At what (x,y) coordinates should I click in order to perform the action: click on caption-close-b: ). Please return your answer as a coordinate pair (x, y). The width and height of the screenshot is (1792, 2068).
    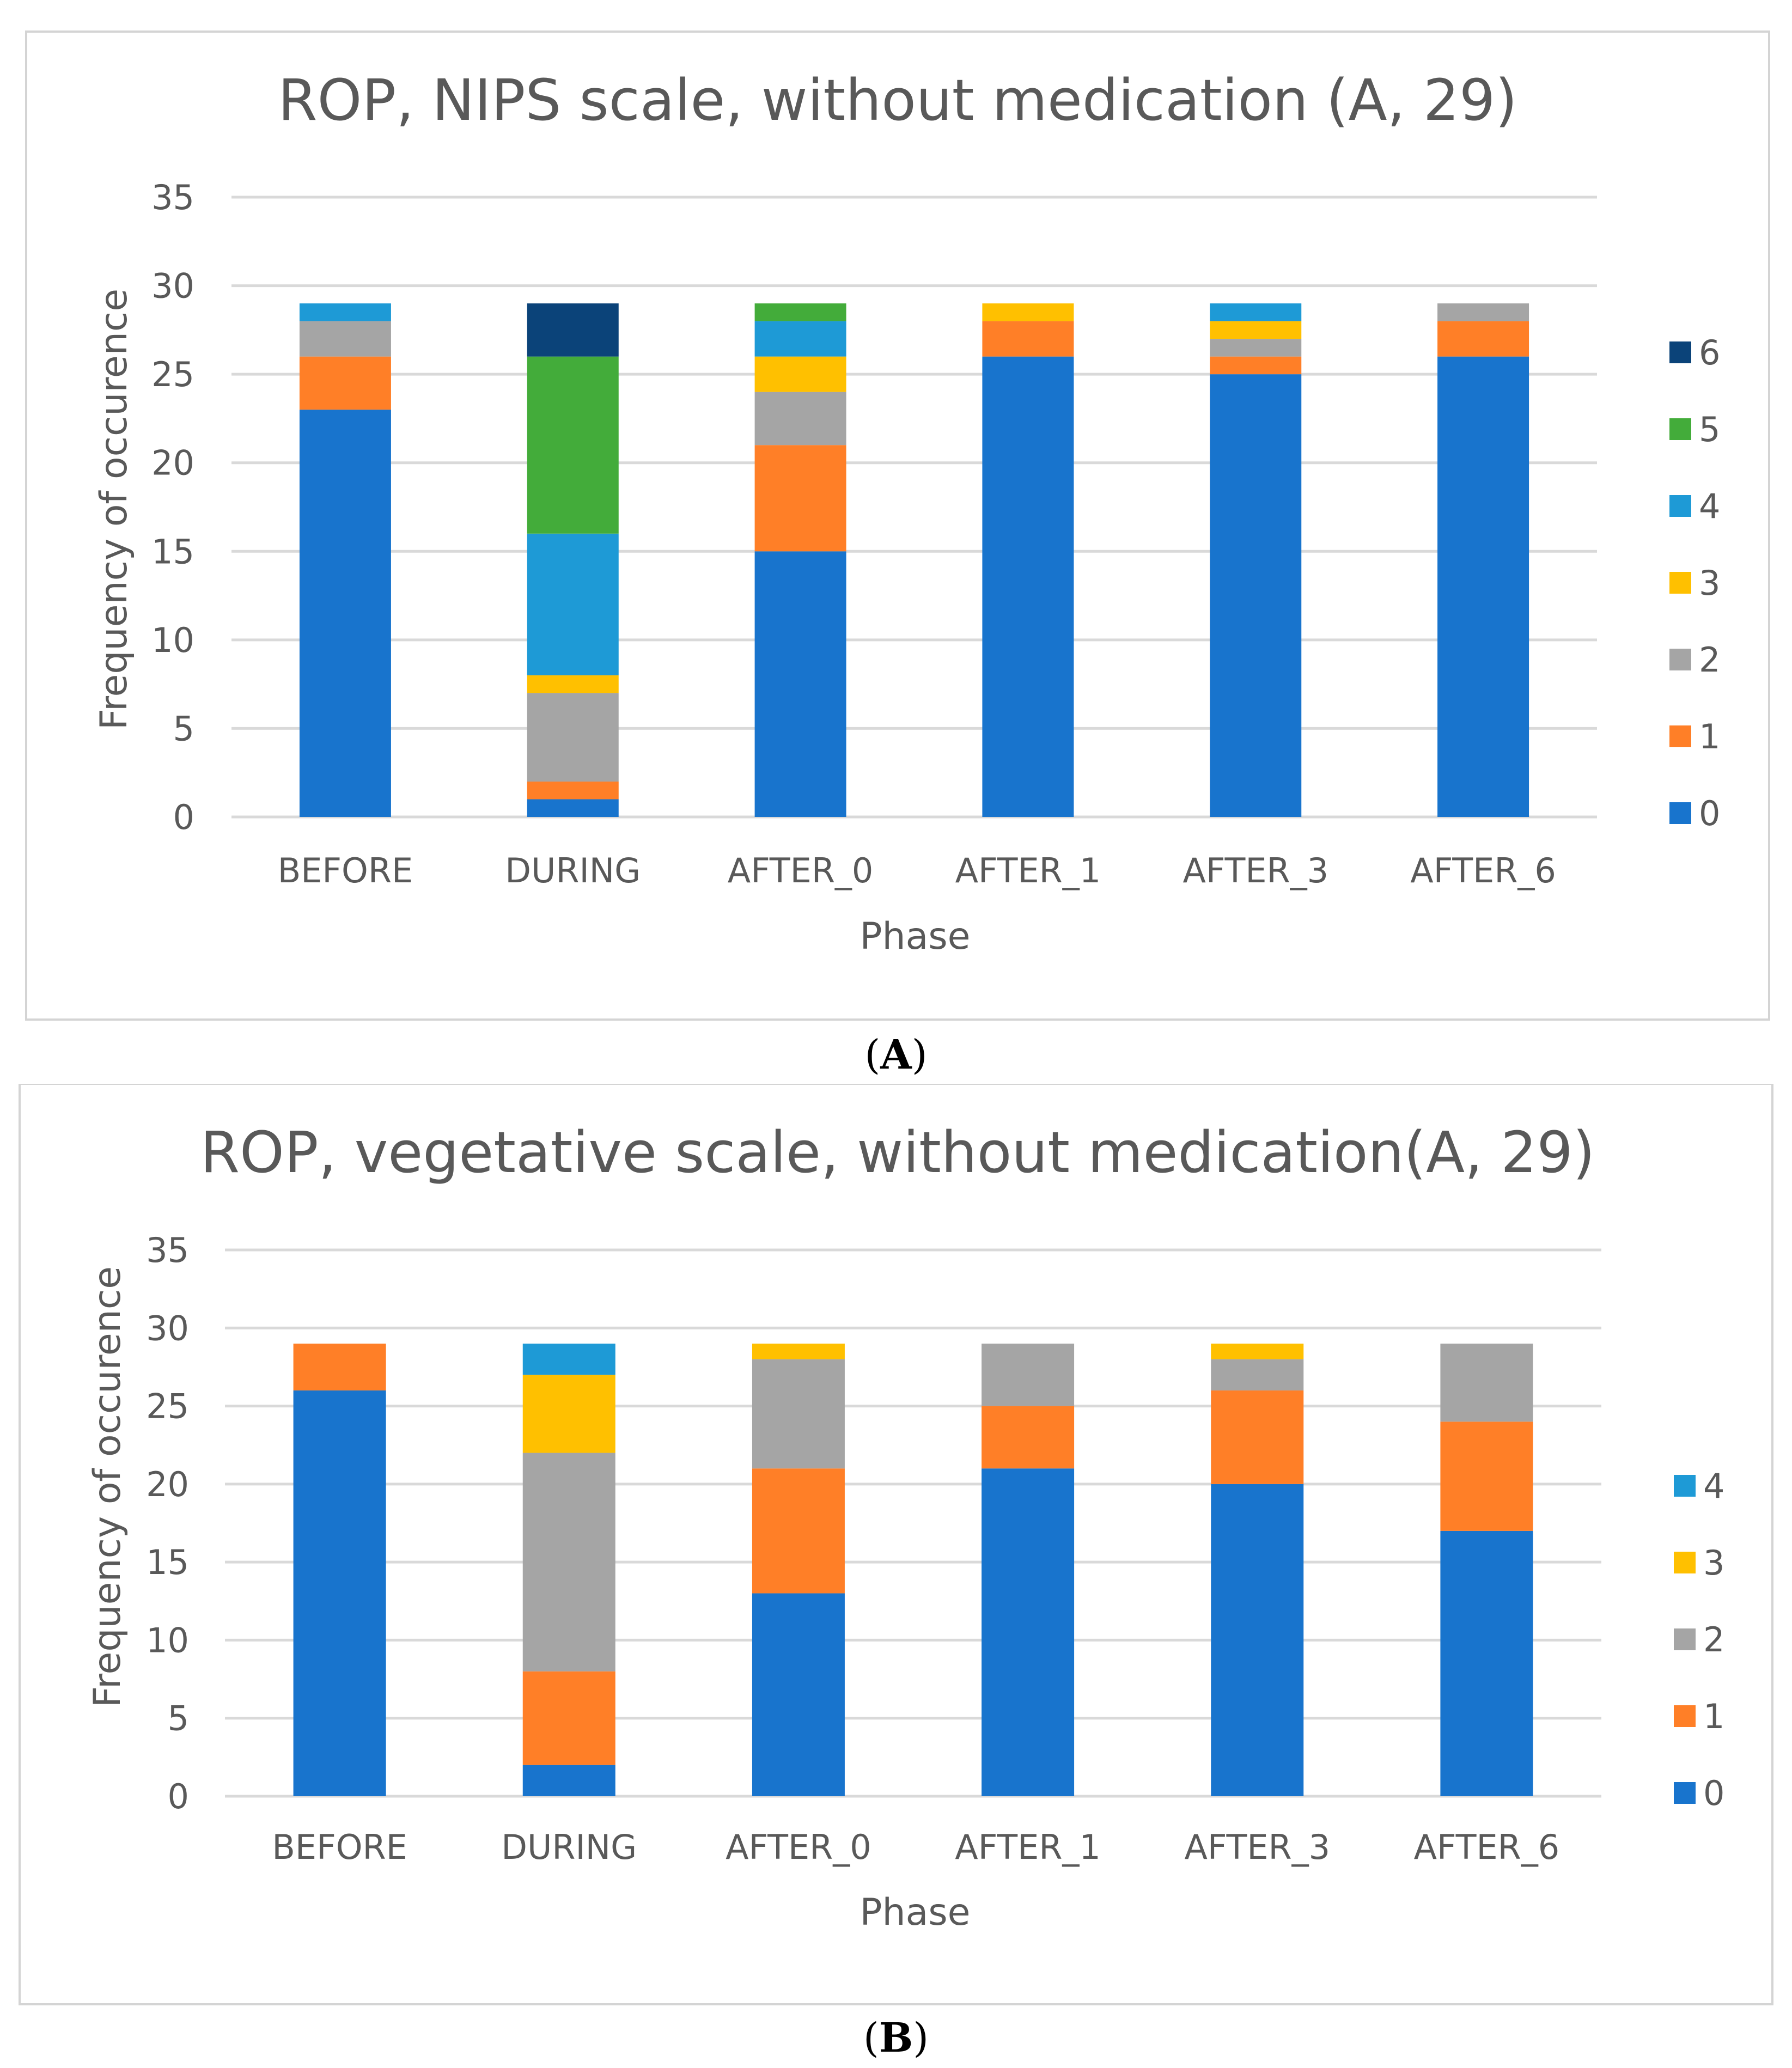
    Looking at the image, I should click on (921, 2038).